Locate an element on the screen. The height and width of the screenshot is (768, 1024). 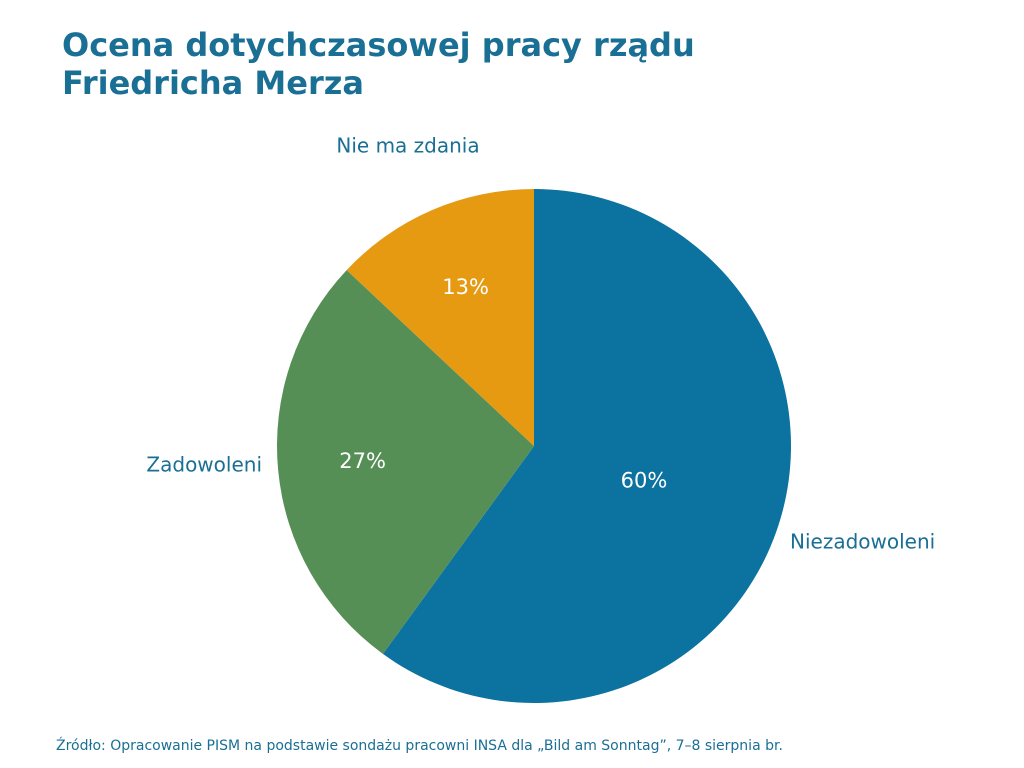
pie-slice-zadowoleni is located at coordinates (405, 462).